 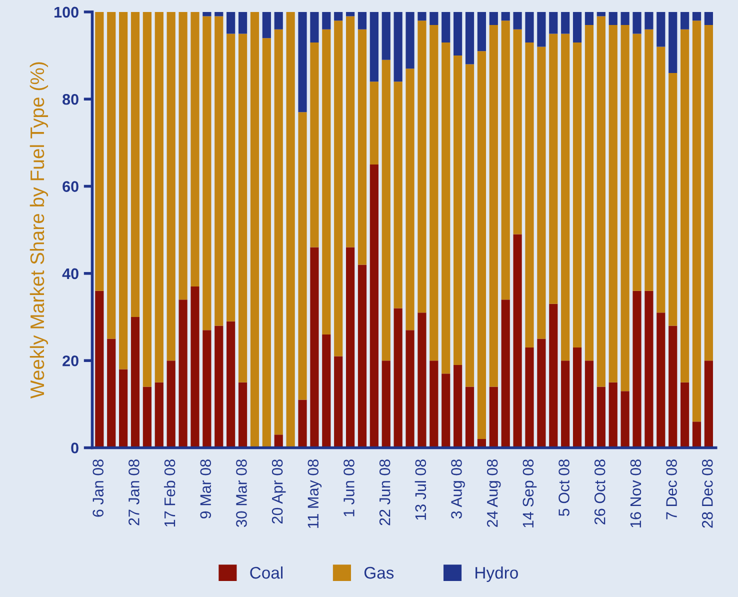 I want to click on x-tick-label: 26 Oct 08, so click(x=600, y=492).